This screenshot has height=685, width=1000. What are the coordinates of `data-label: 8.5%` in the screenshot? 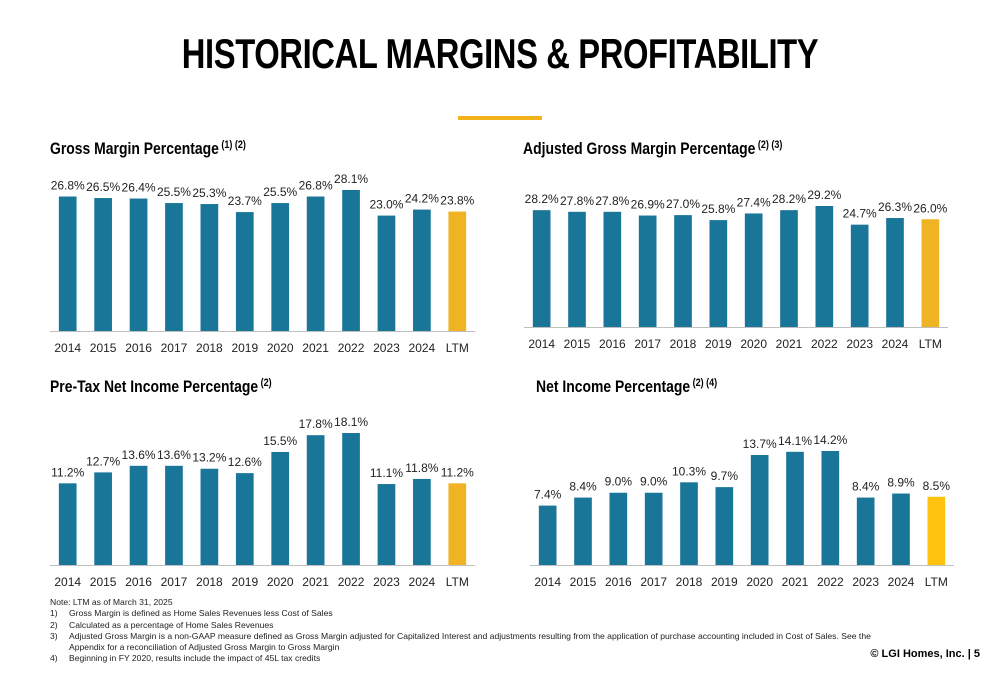 It's located at (937, 486).